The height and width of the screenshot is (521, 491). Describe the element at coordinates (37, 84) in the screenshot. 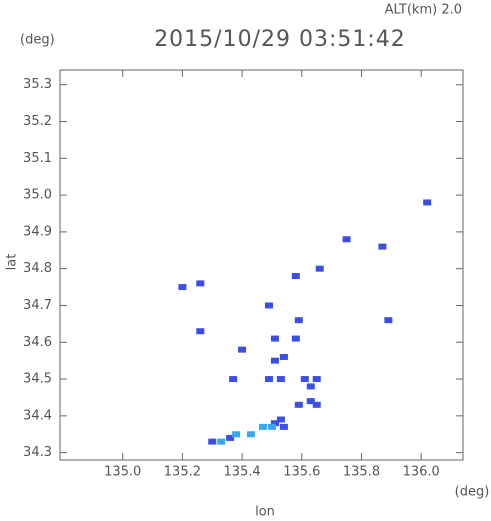

I see `y-tick-label: 35.3` at that location.